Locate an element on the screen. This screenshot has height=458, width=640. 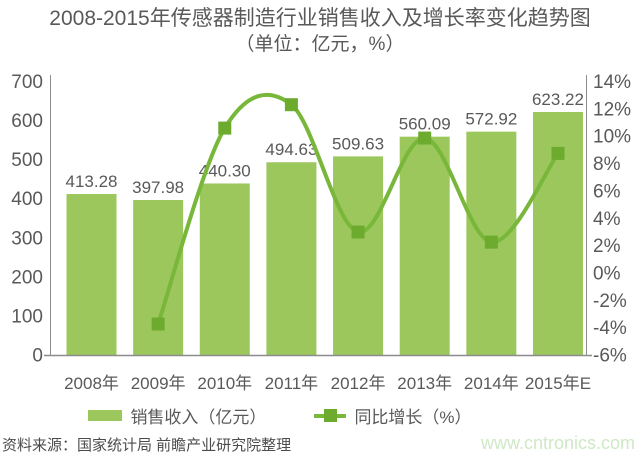
y-tick-label-left: 200 is located at coordinates (27, 277).